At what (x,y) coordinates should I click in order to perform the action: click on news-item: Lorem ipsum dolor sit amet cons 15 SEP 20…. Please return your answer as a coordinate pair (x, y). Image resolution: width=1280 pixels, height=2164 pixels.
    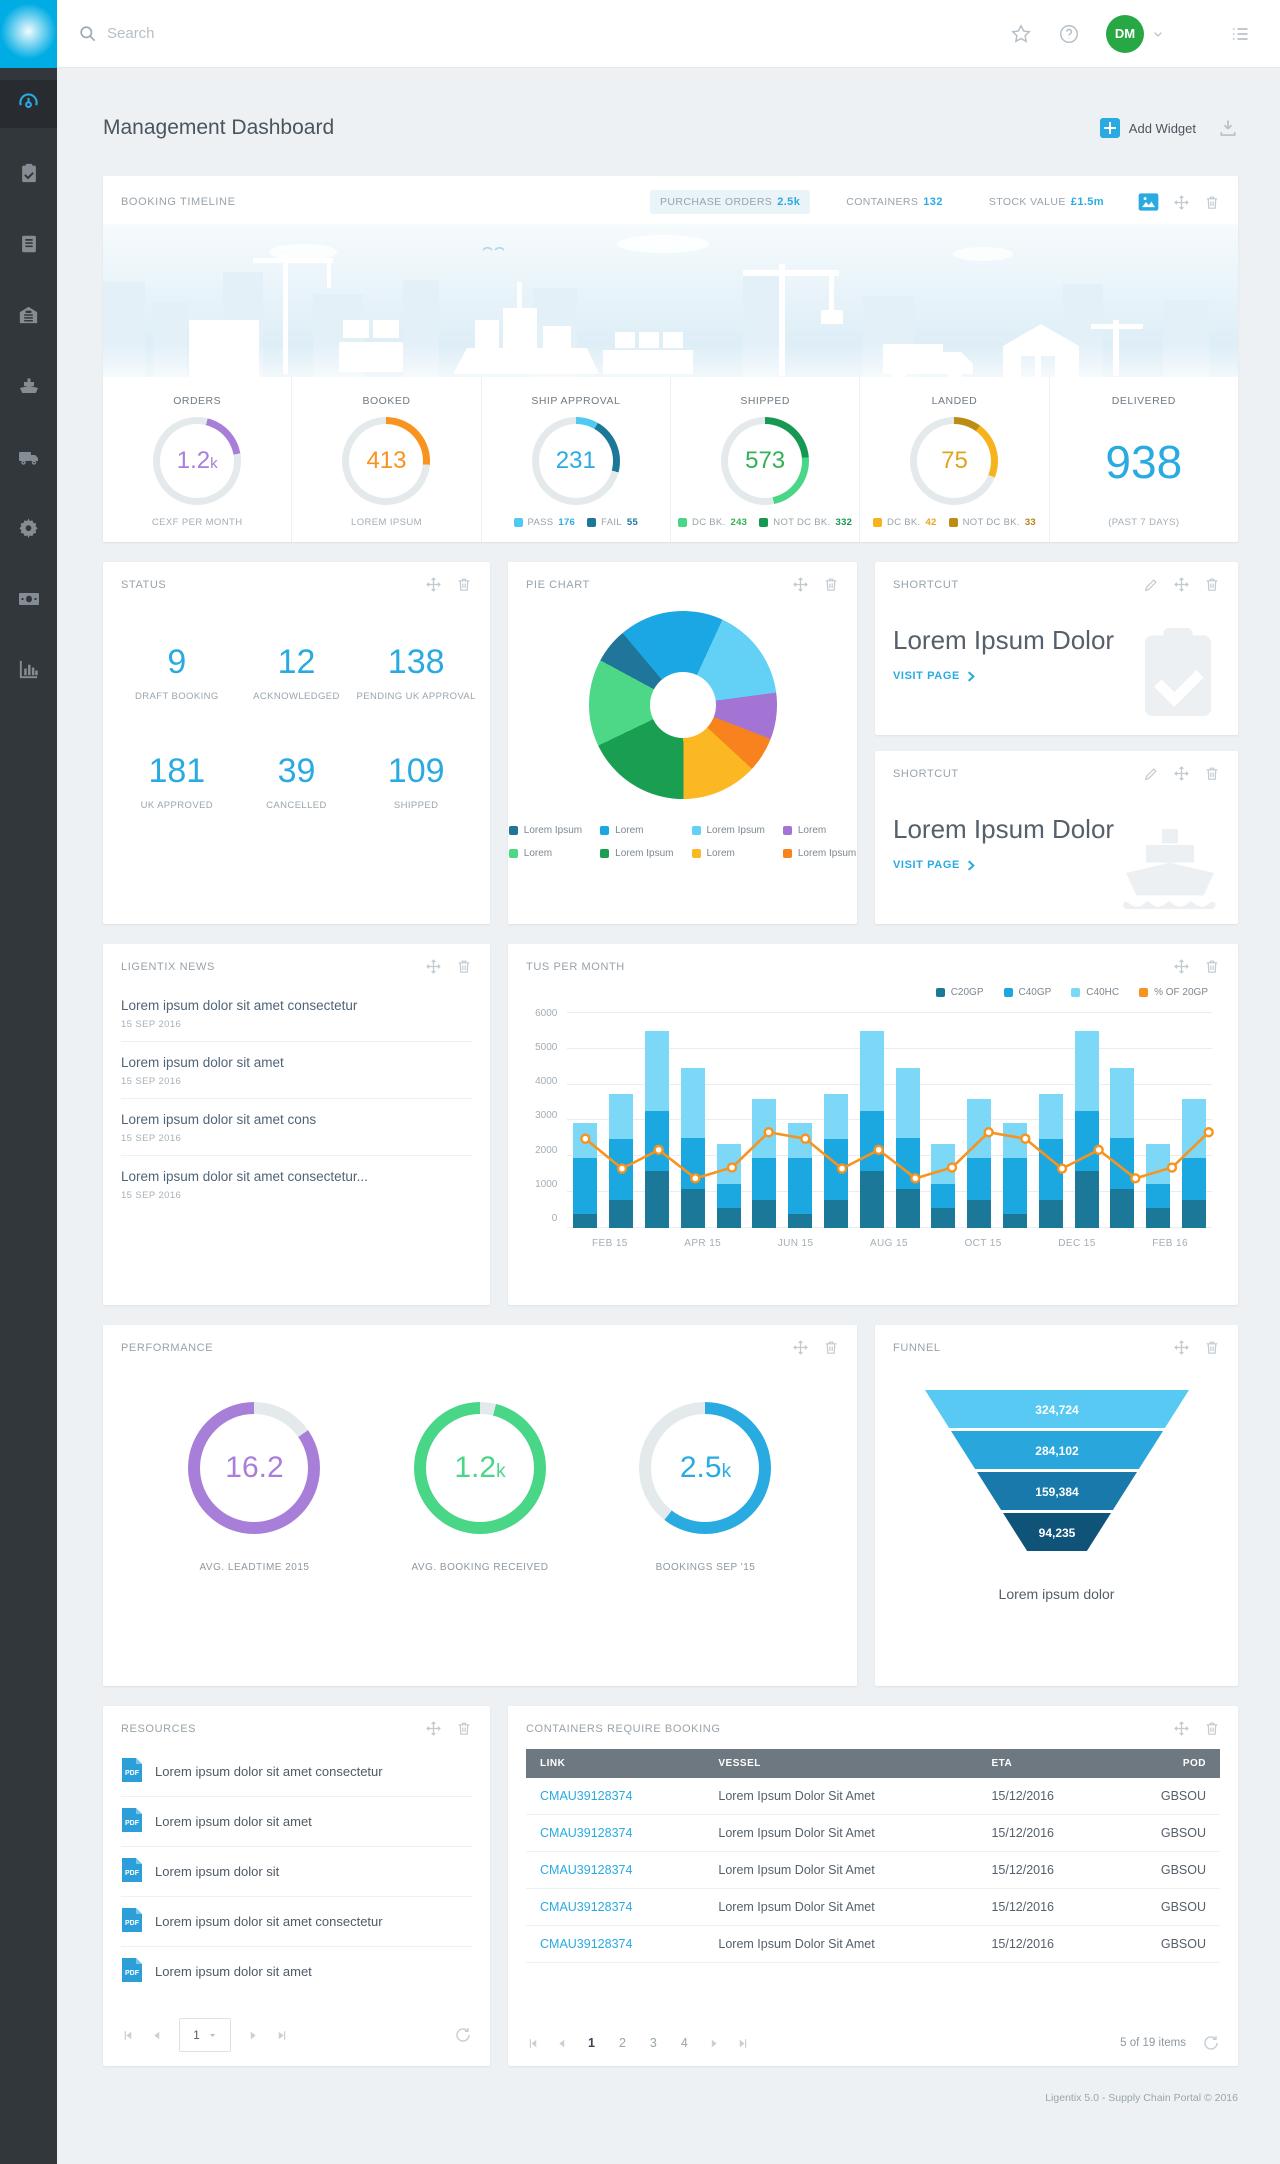
    Looking at the image, I should click on (296, 1127).